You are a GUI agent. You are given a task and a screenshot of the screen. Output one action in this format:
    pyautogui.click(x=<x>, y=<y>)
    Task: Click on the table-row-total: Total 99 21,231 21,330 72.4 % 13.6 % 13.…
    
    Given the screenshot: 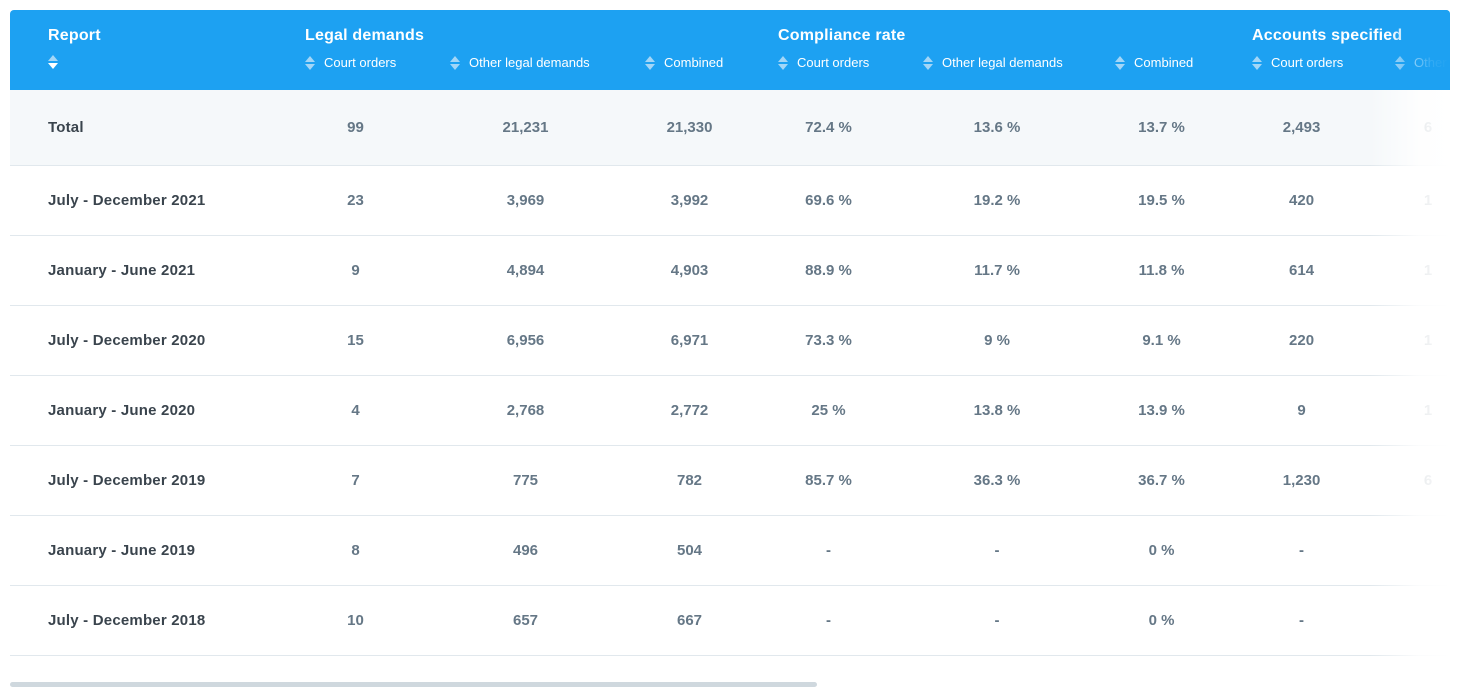 What is the action you would take?
    pyautogui.click(x=730, y=128)
    